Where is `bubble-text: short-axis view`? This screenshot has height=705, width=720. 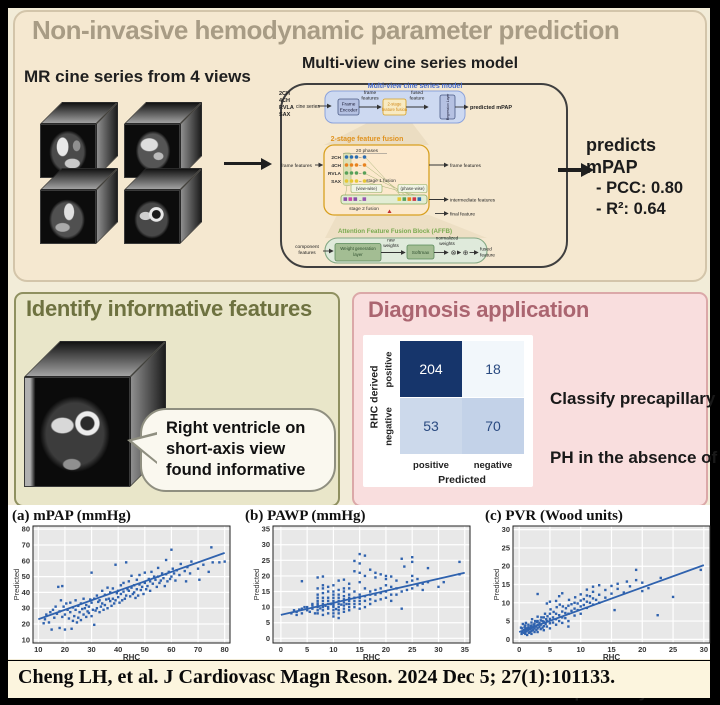 bubble-text: short-axis view is located at coordinates (226, 449).